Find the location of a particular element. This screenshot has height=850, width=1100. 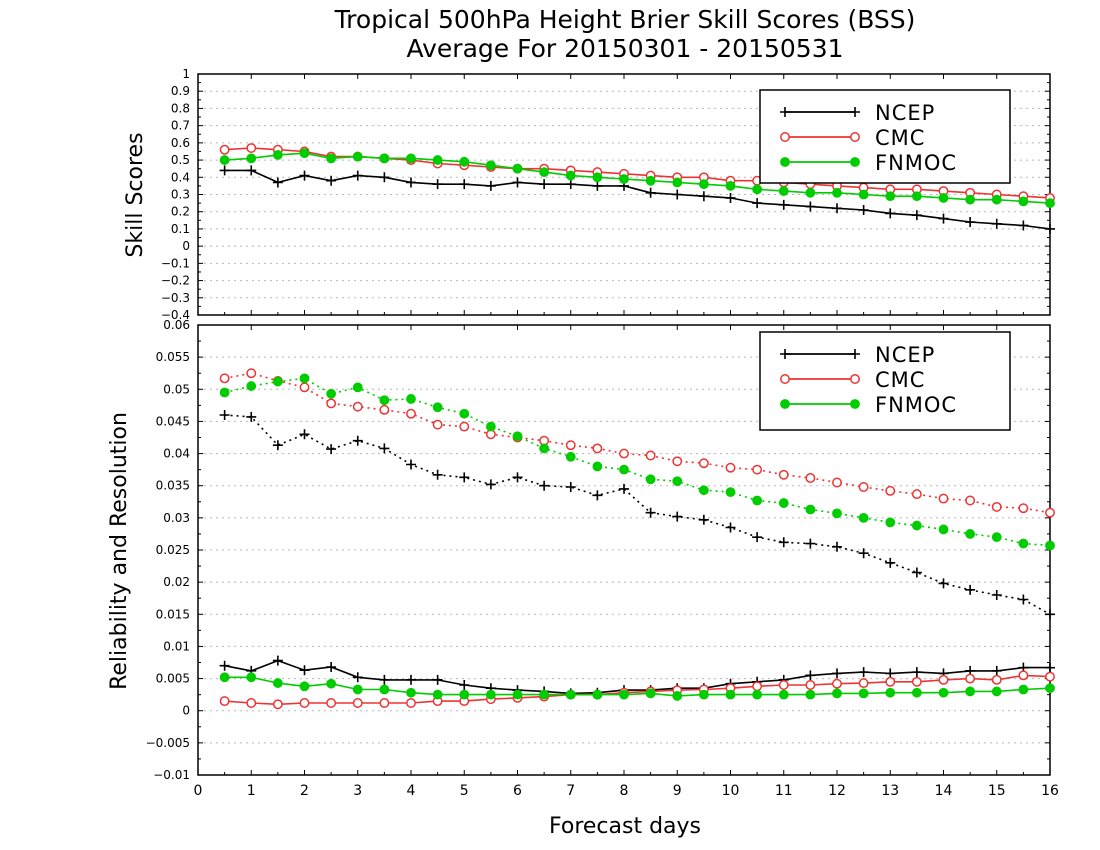

y-tick-label: 0.01 is located at coordinates (176, 646).